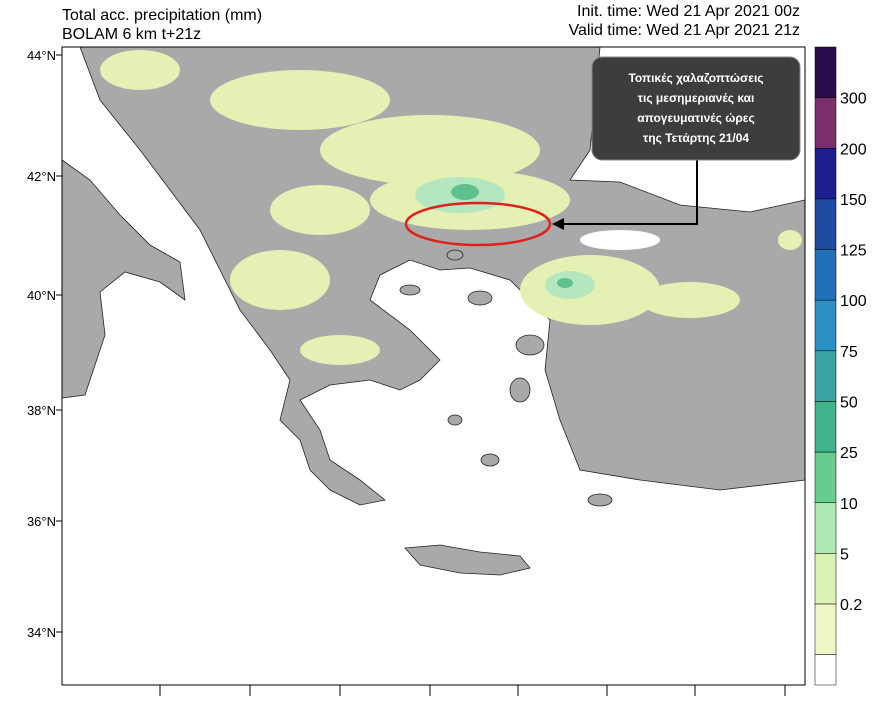 This screenshot has width=880, height=701. Describe the element at coordinates (696, 98) in the screenshot. I see `annotation-line: τις μεσημεριανές και` at that location.